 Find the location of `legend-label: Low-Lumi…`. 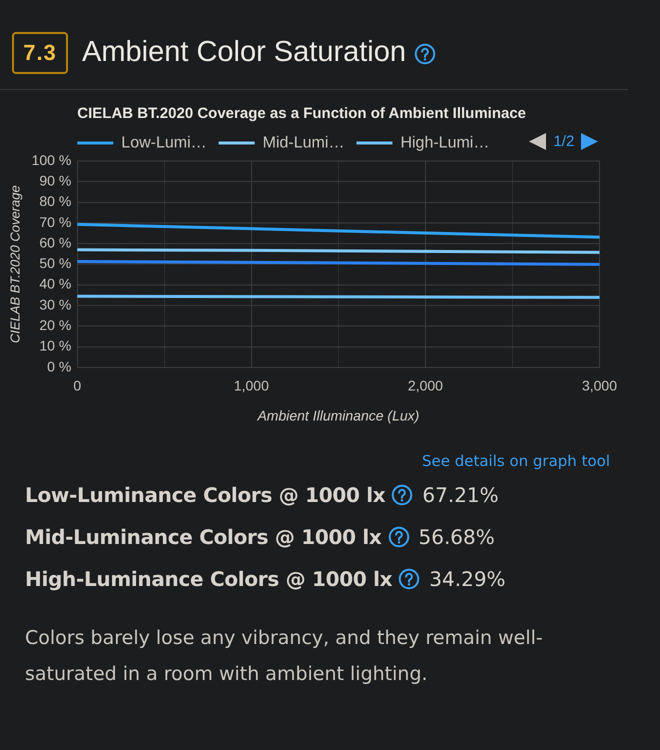

legend-label: Low-Lumi… is located at coordinates (164, 143).